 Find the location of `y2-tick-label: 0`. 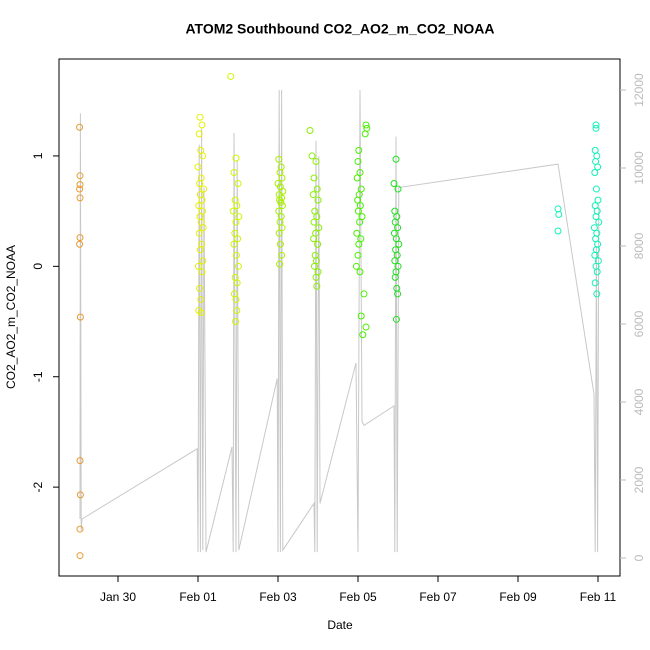

y2-tick-label: 0 is located at coordinates (639, 557).